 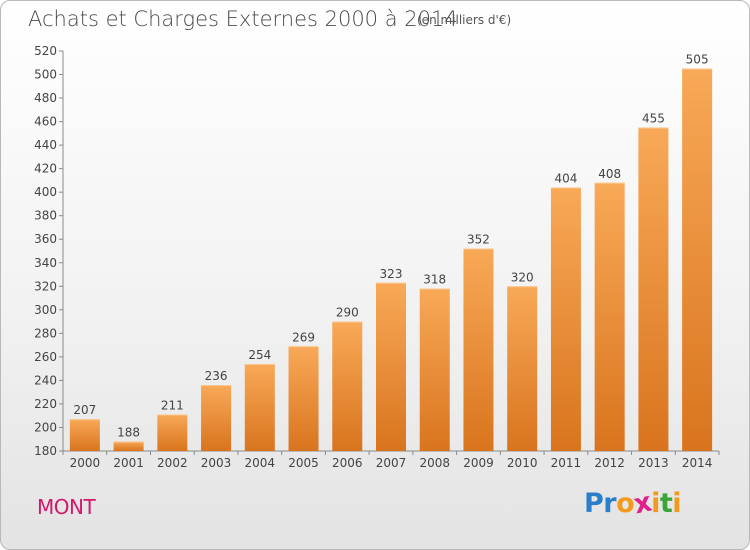 What do you see at coordinates (45, 427) in the screenshot?
I see `y-tick-label: 200` at bounding box center [45, 427].